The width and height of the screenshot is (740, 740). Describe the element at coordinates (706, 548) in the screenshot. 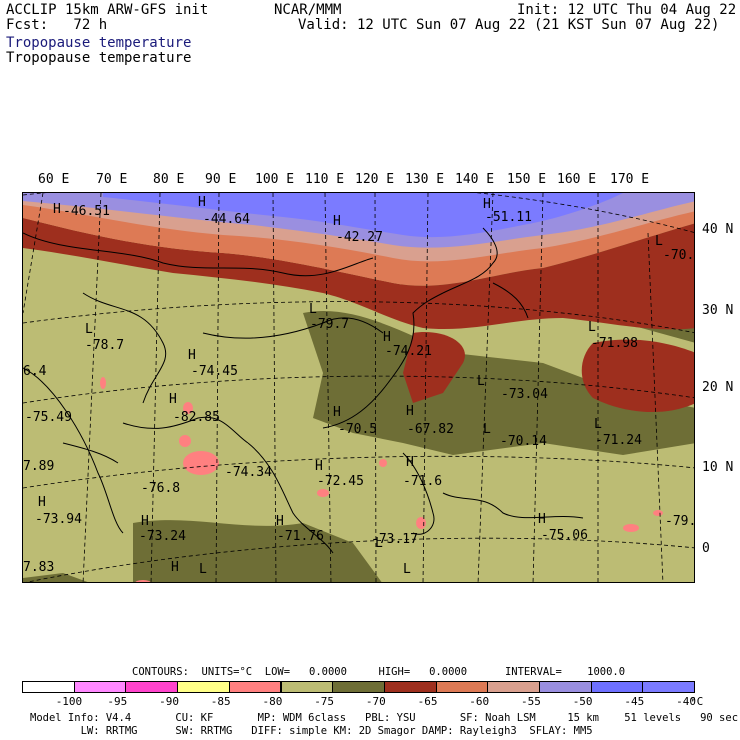

I see `lat-tick-label: 0` at that location.